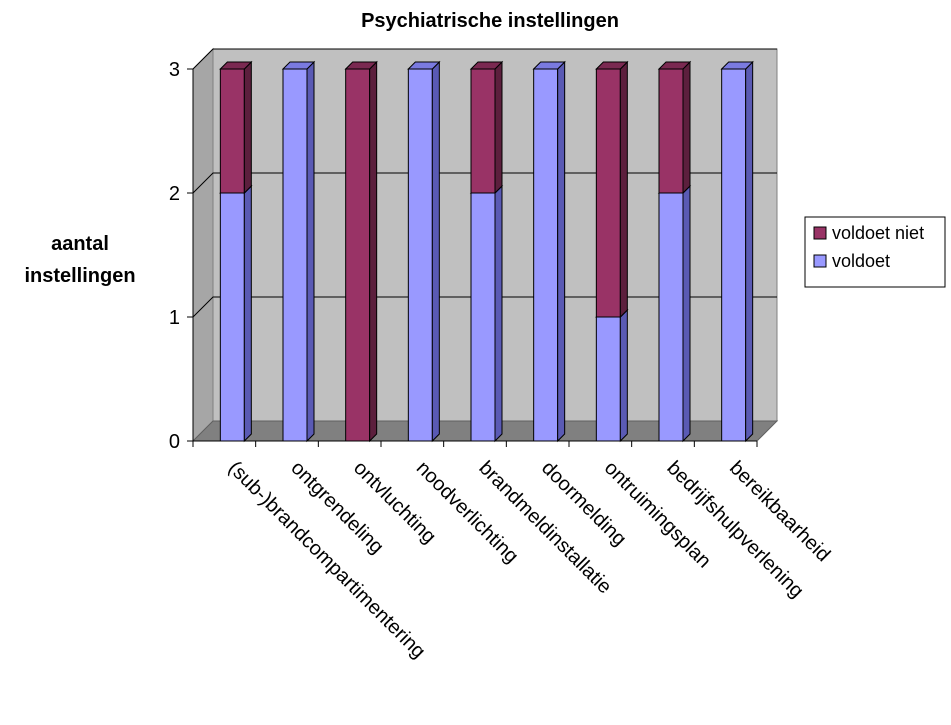 Image resolution: width=951 pixels, height=725 pixels. I want to click on y-axis-label-line-1: aantal, so click(80, 244).